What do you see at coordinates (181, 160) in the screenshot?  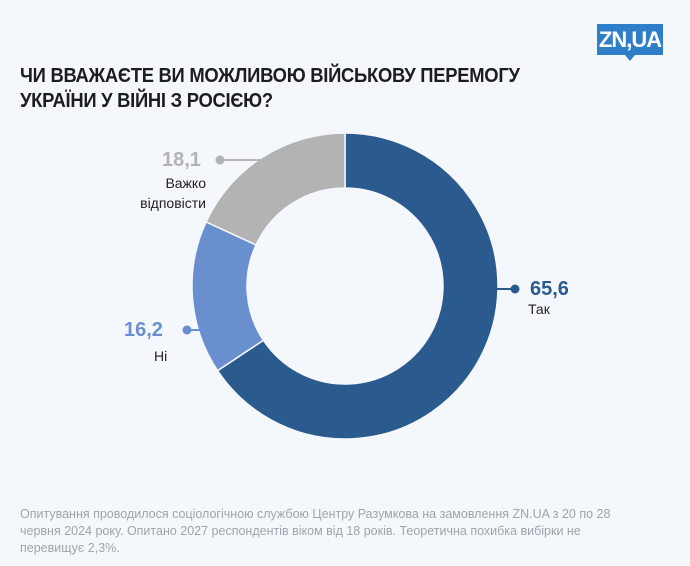 I see `value-label-vazhko: 18,1` at bounding box center [181, 160].